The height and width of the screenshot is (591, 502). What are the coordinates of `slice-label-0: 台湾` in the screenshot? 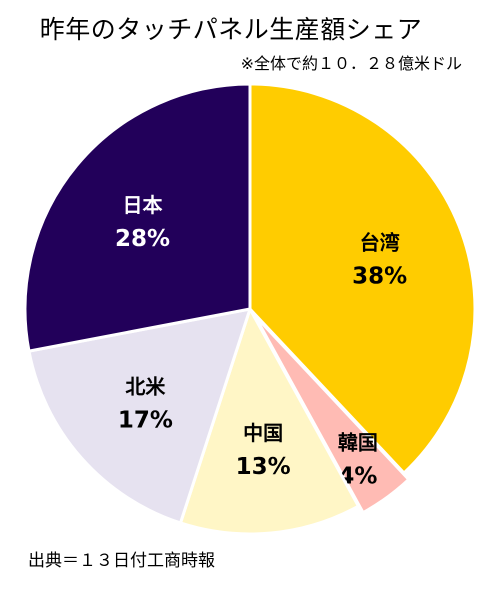 It's located at (380, 243).